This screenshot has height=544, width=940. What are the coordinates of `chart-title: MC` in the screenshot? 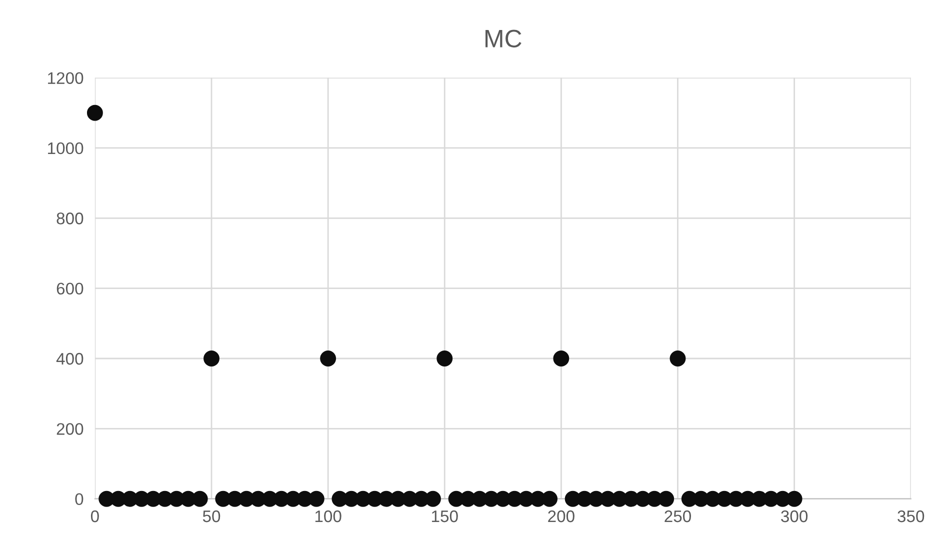 It's located at (504, 39).